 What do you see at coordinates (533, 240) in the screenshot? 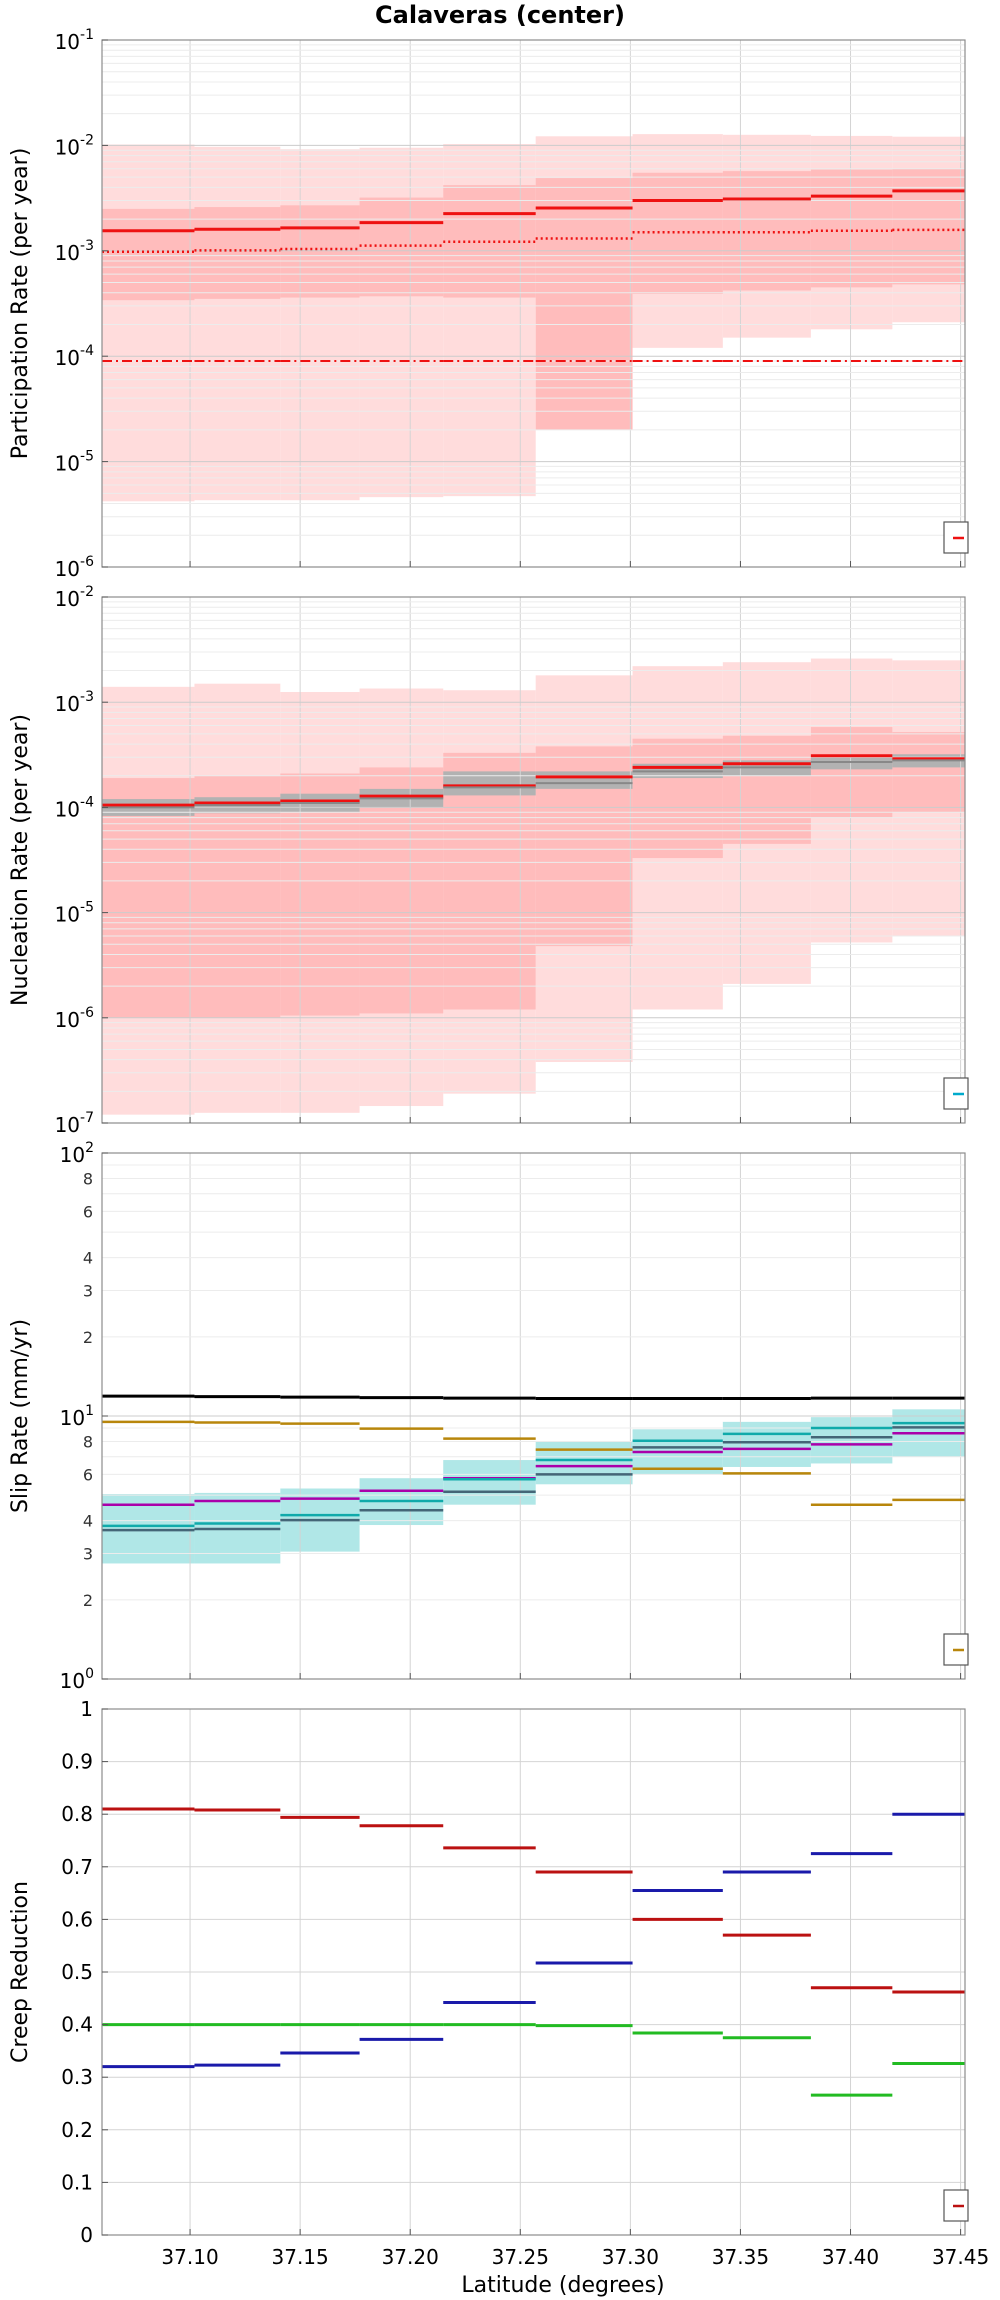
I see `series-median` at bounding box center [533, 240].